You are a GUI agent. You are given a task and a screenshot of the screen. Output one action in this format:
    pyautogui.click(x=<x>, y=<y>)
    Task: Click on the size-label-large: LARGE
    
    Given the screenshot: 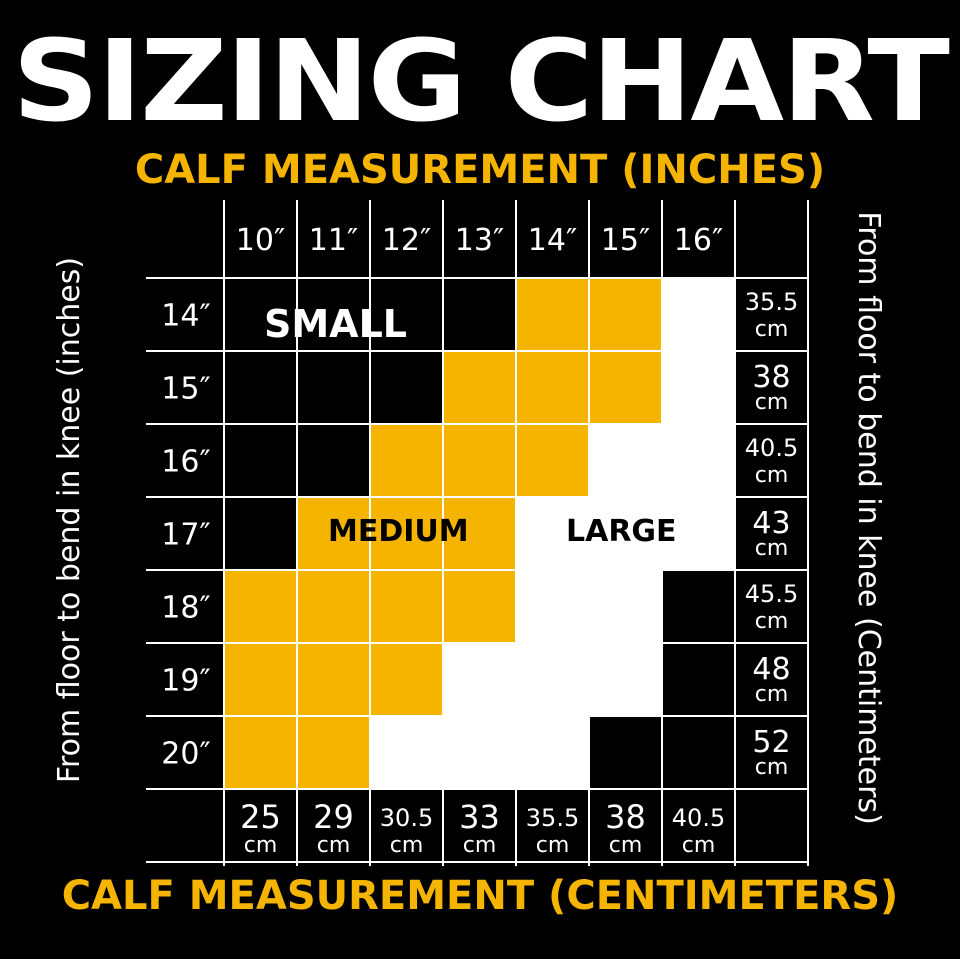 What is the action you would take?
    pyautogui.click(x=621, y=531)
    